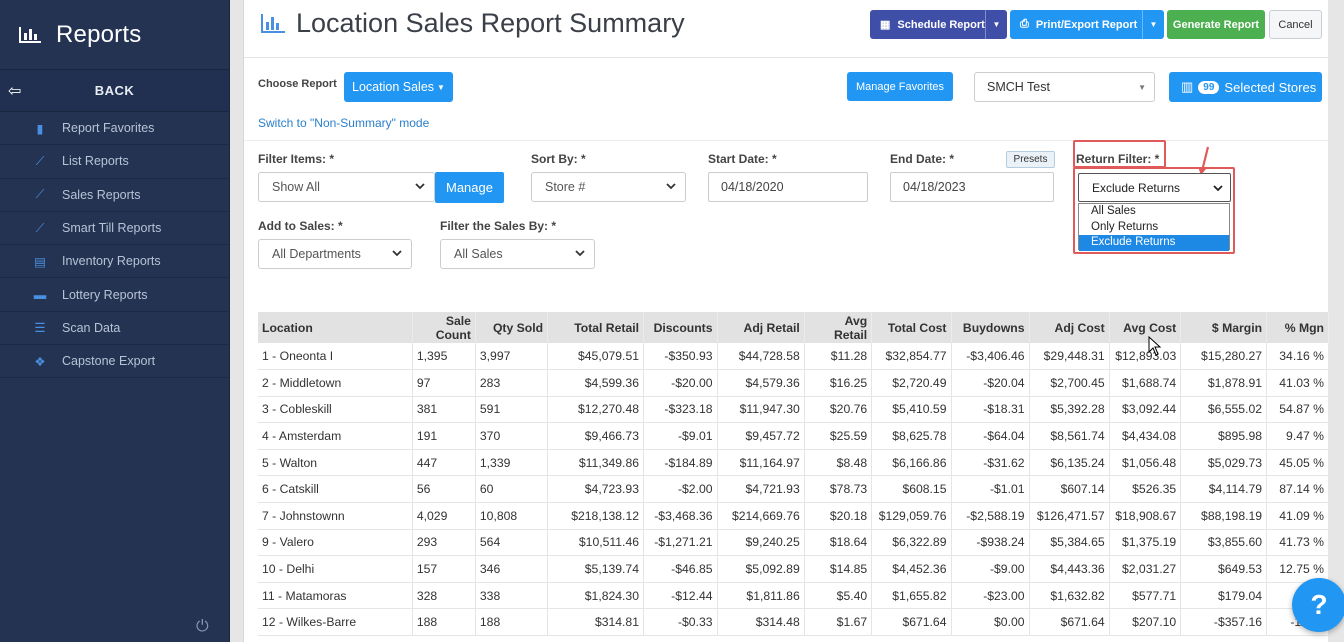 The height and width of the screenshot is (642, 1344). What do you see at coordinates (40, 227) in the screenshot?
I see `chart-line-icon: ⟋` at bounding box center [40, 227].